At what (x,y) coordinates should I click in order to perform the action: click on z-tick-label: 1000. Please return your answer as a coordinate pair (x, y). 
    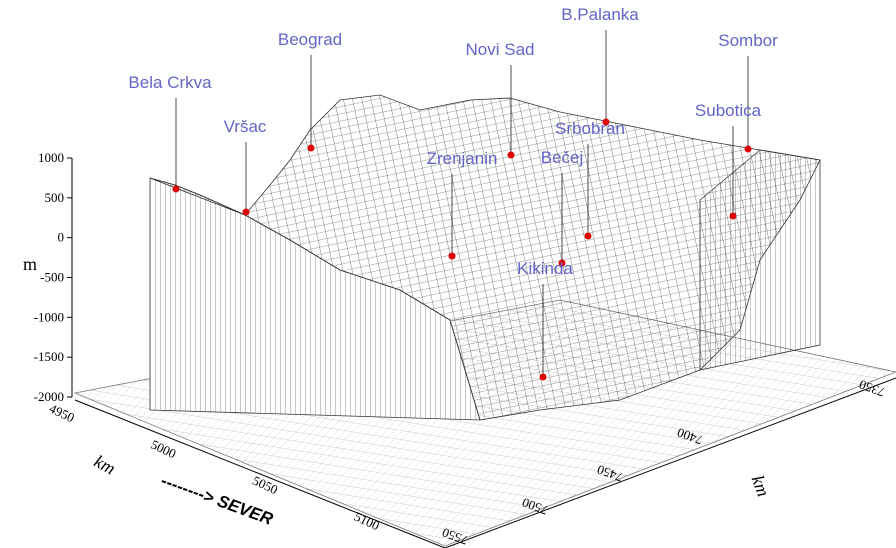
    Looking at the image, I should click on (51, 157).